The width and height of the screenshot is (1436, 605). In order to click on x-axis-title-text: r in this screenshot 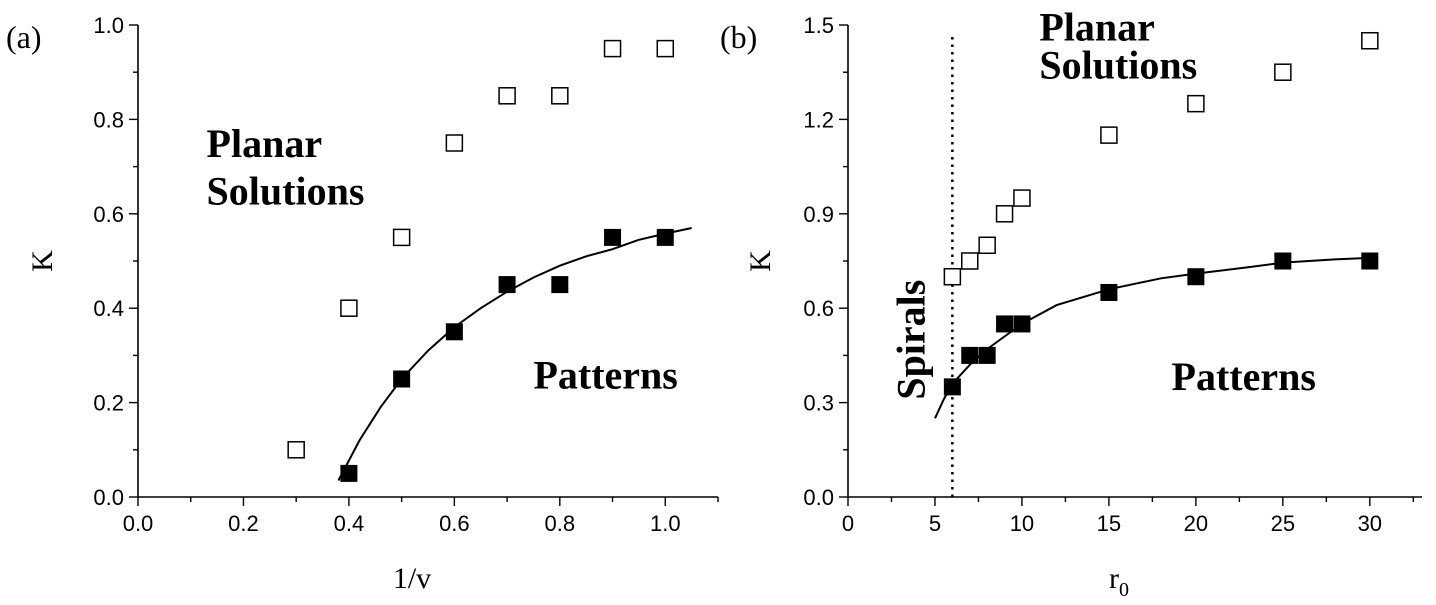, I will do `click(1114, 578)`.